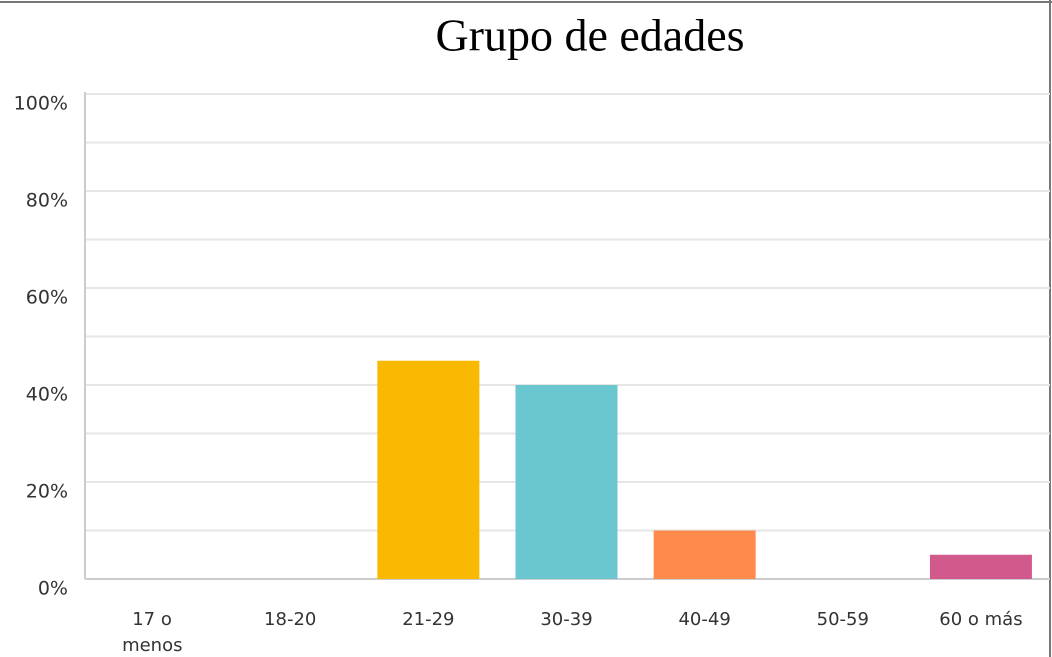 The width and height of the screenshot is (1052, 657). Describe the element at coordinates (428, 619) in the screenshot. I see `x-tick-label: 21-29` at that location.